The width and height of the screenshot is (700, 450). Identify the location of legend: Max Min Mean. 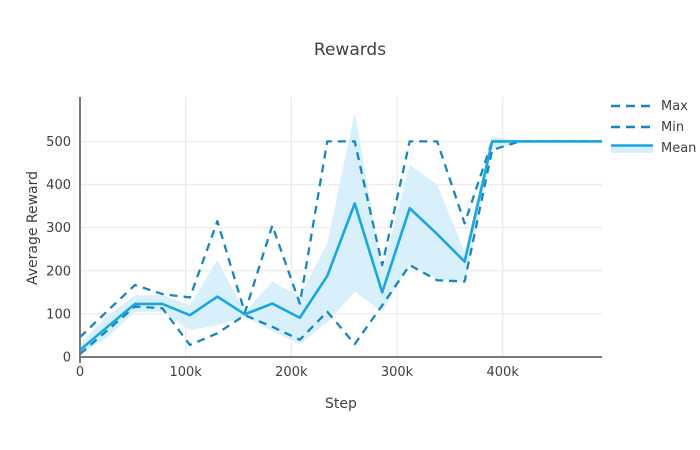
(654, 127).